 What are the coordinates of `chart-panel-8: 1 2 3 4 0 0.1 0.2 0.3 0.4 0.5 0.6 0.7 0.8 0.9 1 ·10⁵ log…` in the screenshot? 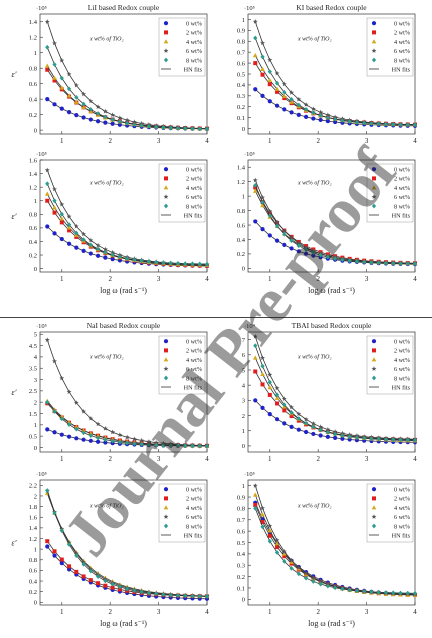 It's located at (327, 549).